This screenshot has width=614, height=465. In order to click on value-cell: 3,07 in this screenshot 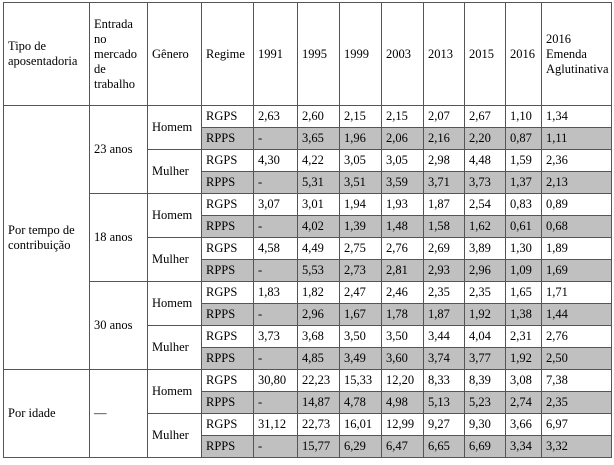, I will do `click(275, 204)`.